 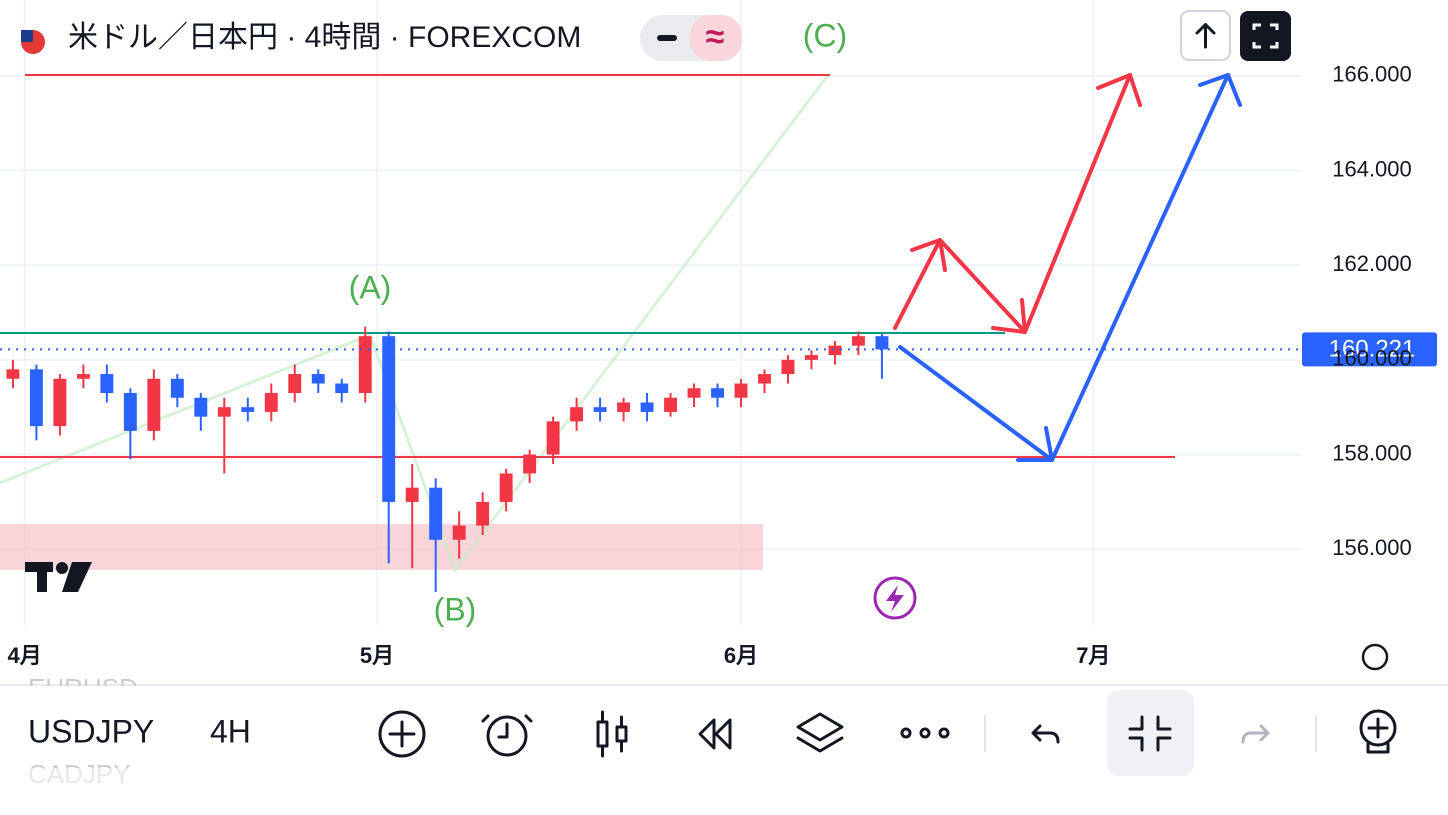 I want to click on fullscreen-icon, so click(x=1265, y=36).